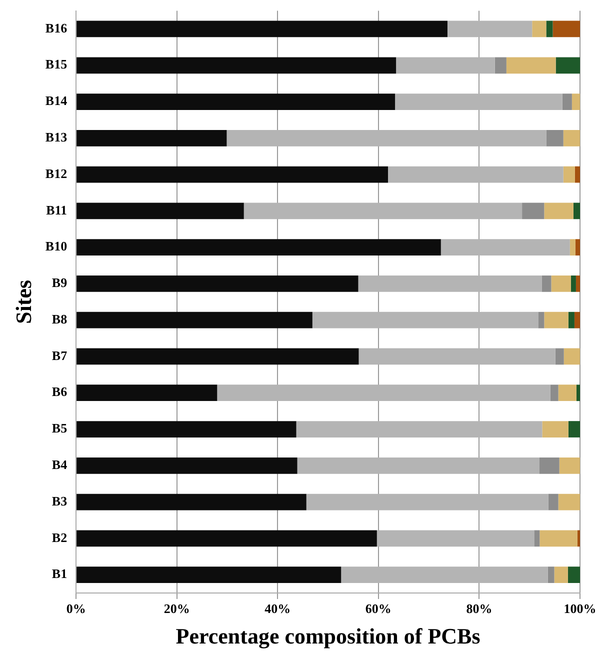 The height and width of the screenshot is (661, 600). Describe the element at coordinates (56, 173) in the screenshot. I see `y-tick-label: B12` at that location.